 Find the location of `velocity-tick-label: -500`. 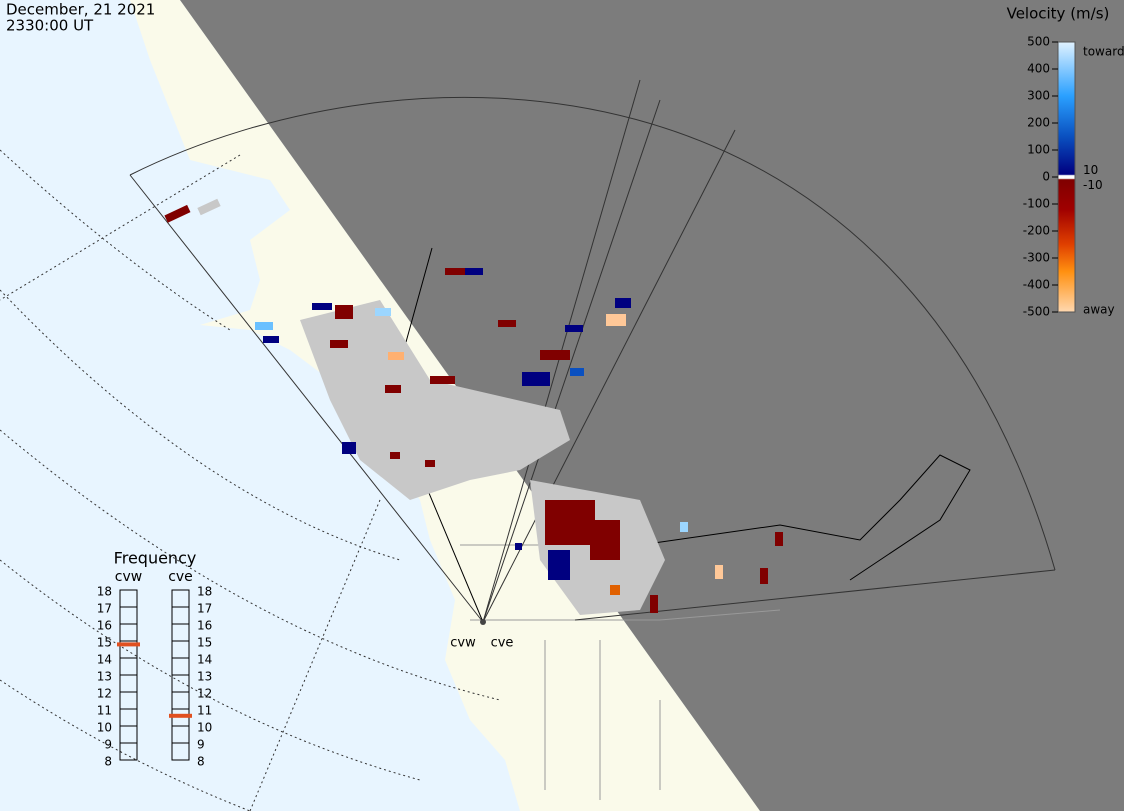

velocity-tick-label: -500 is located at coordinates (1036, 312).